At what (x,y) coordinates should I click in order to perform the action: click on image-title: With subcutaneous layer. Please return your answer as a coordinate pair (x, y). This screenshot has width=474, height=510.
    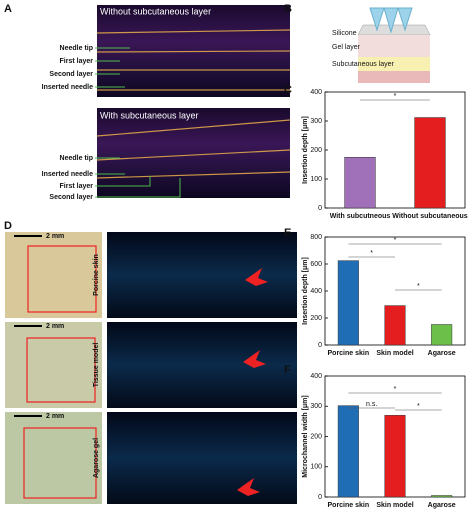
    Looking at the image, I should click on (149, 115).